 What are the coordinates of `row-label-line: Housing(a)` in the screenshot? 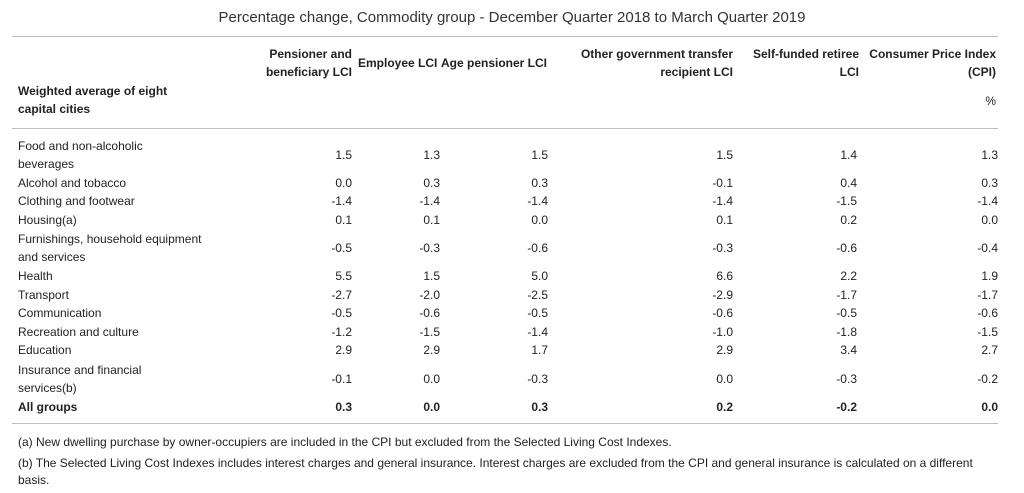 It's located at (47, 219).